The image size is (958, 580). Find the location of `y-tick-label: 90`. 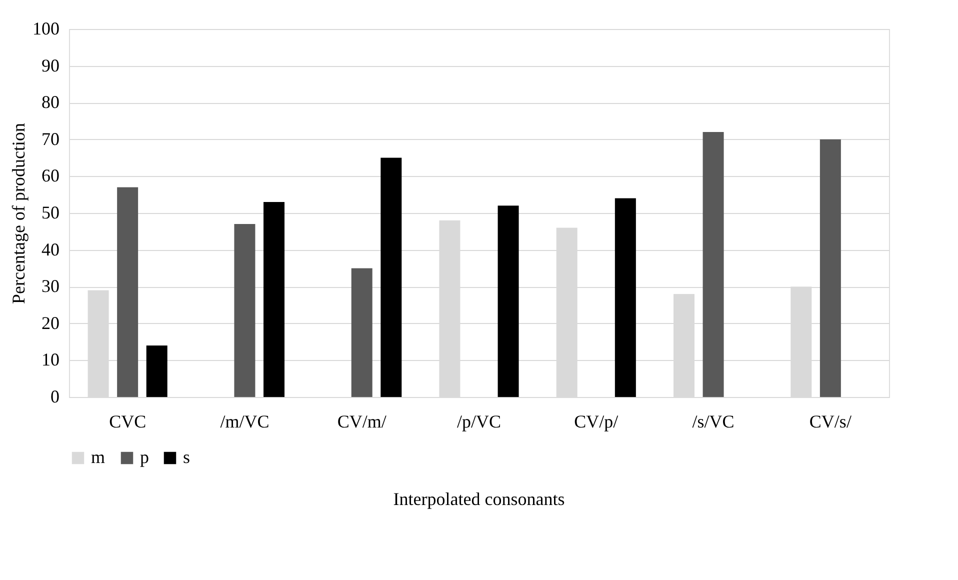

y-tick-label: 90 is located at coordinates (51, 65).